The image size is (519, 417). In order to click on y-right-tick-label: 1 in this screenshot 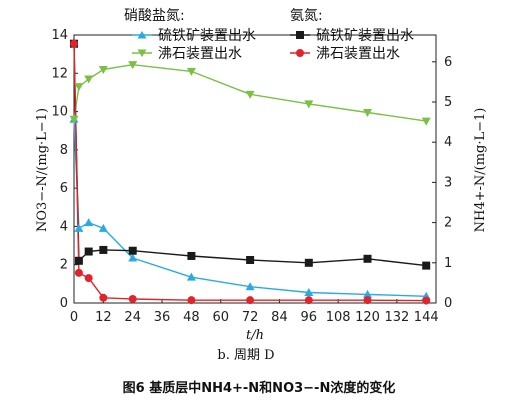, I will do `click(448, 263)`.